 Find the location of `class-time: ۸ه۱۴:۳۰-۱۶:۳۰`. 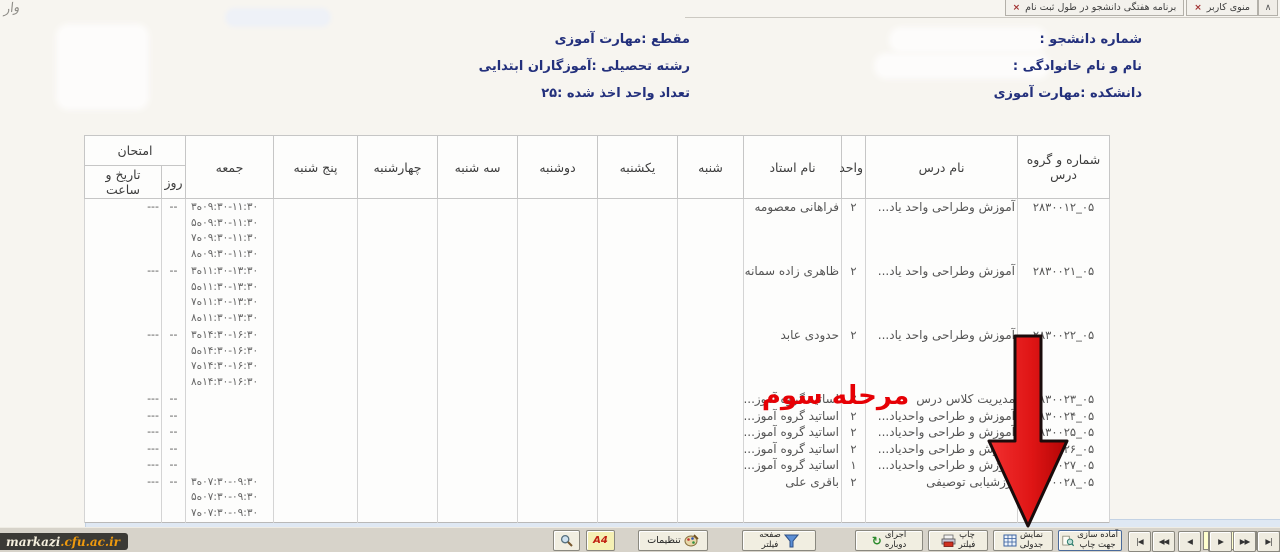

class-time: ۸ه۱۴:۳۰-۱۶:۳۰ is located at coordinates (225, 381).